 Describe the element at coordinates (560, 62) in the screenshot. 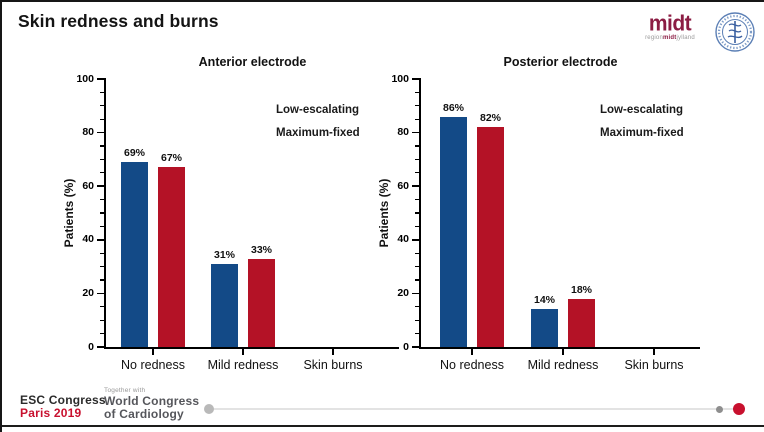

I see `chart-title: Posterior electrode` at that location.